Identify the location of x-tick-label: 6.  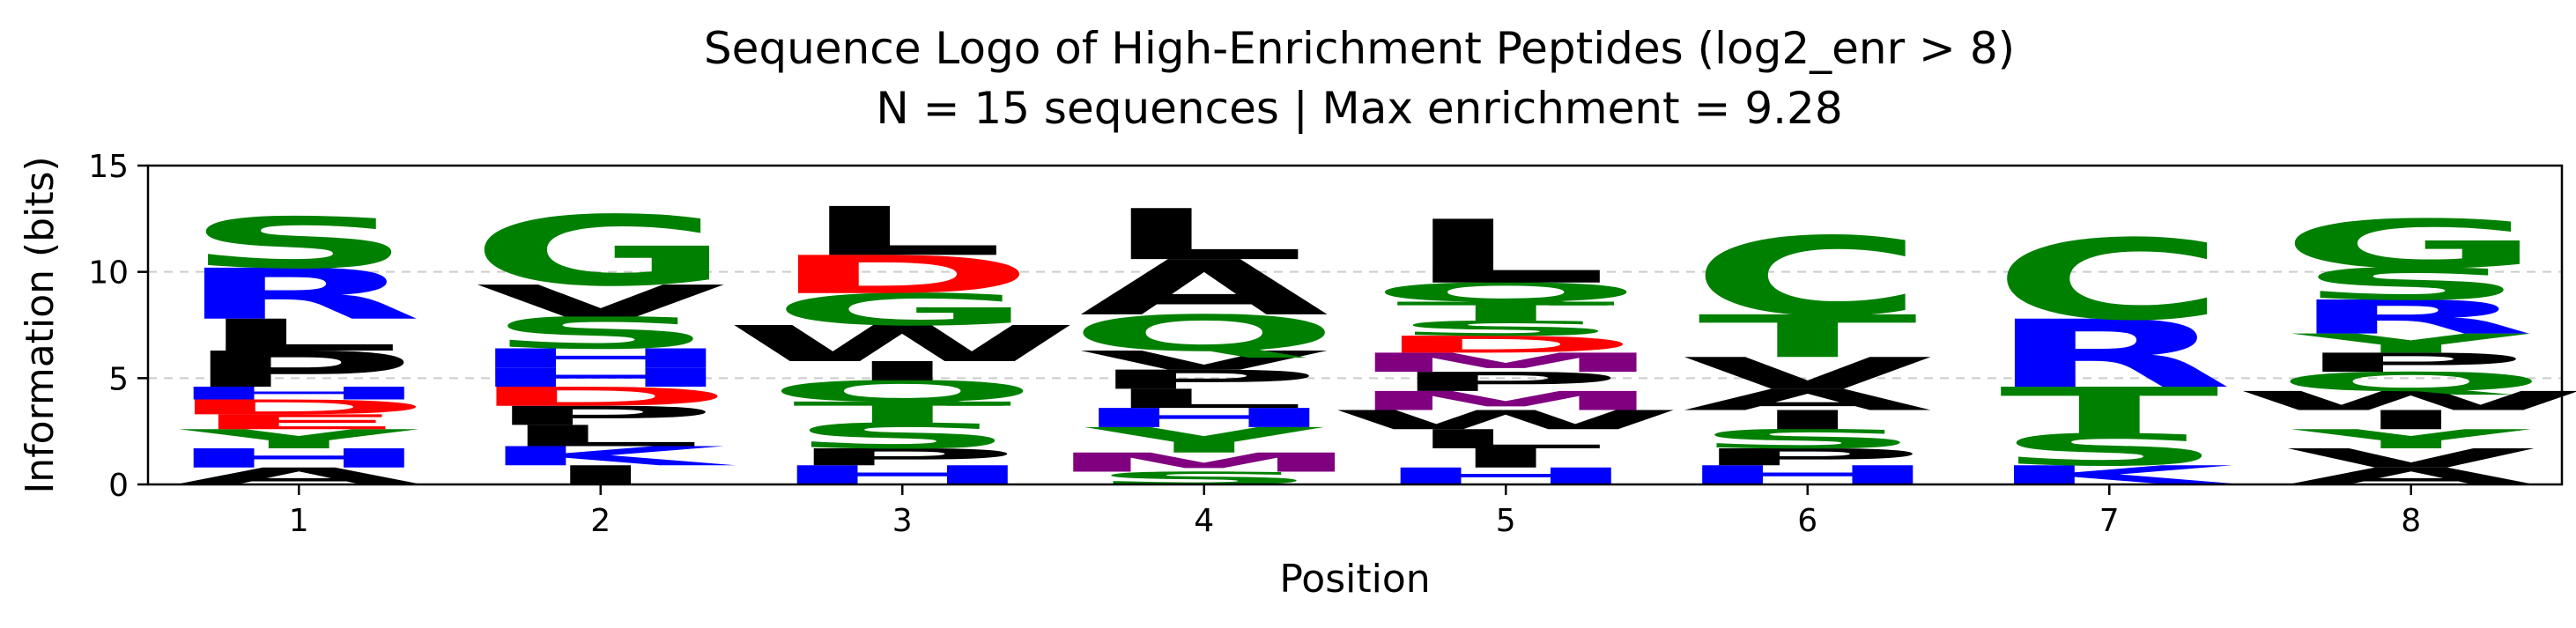
(1807, 521).